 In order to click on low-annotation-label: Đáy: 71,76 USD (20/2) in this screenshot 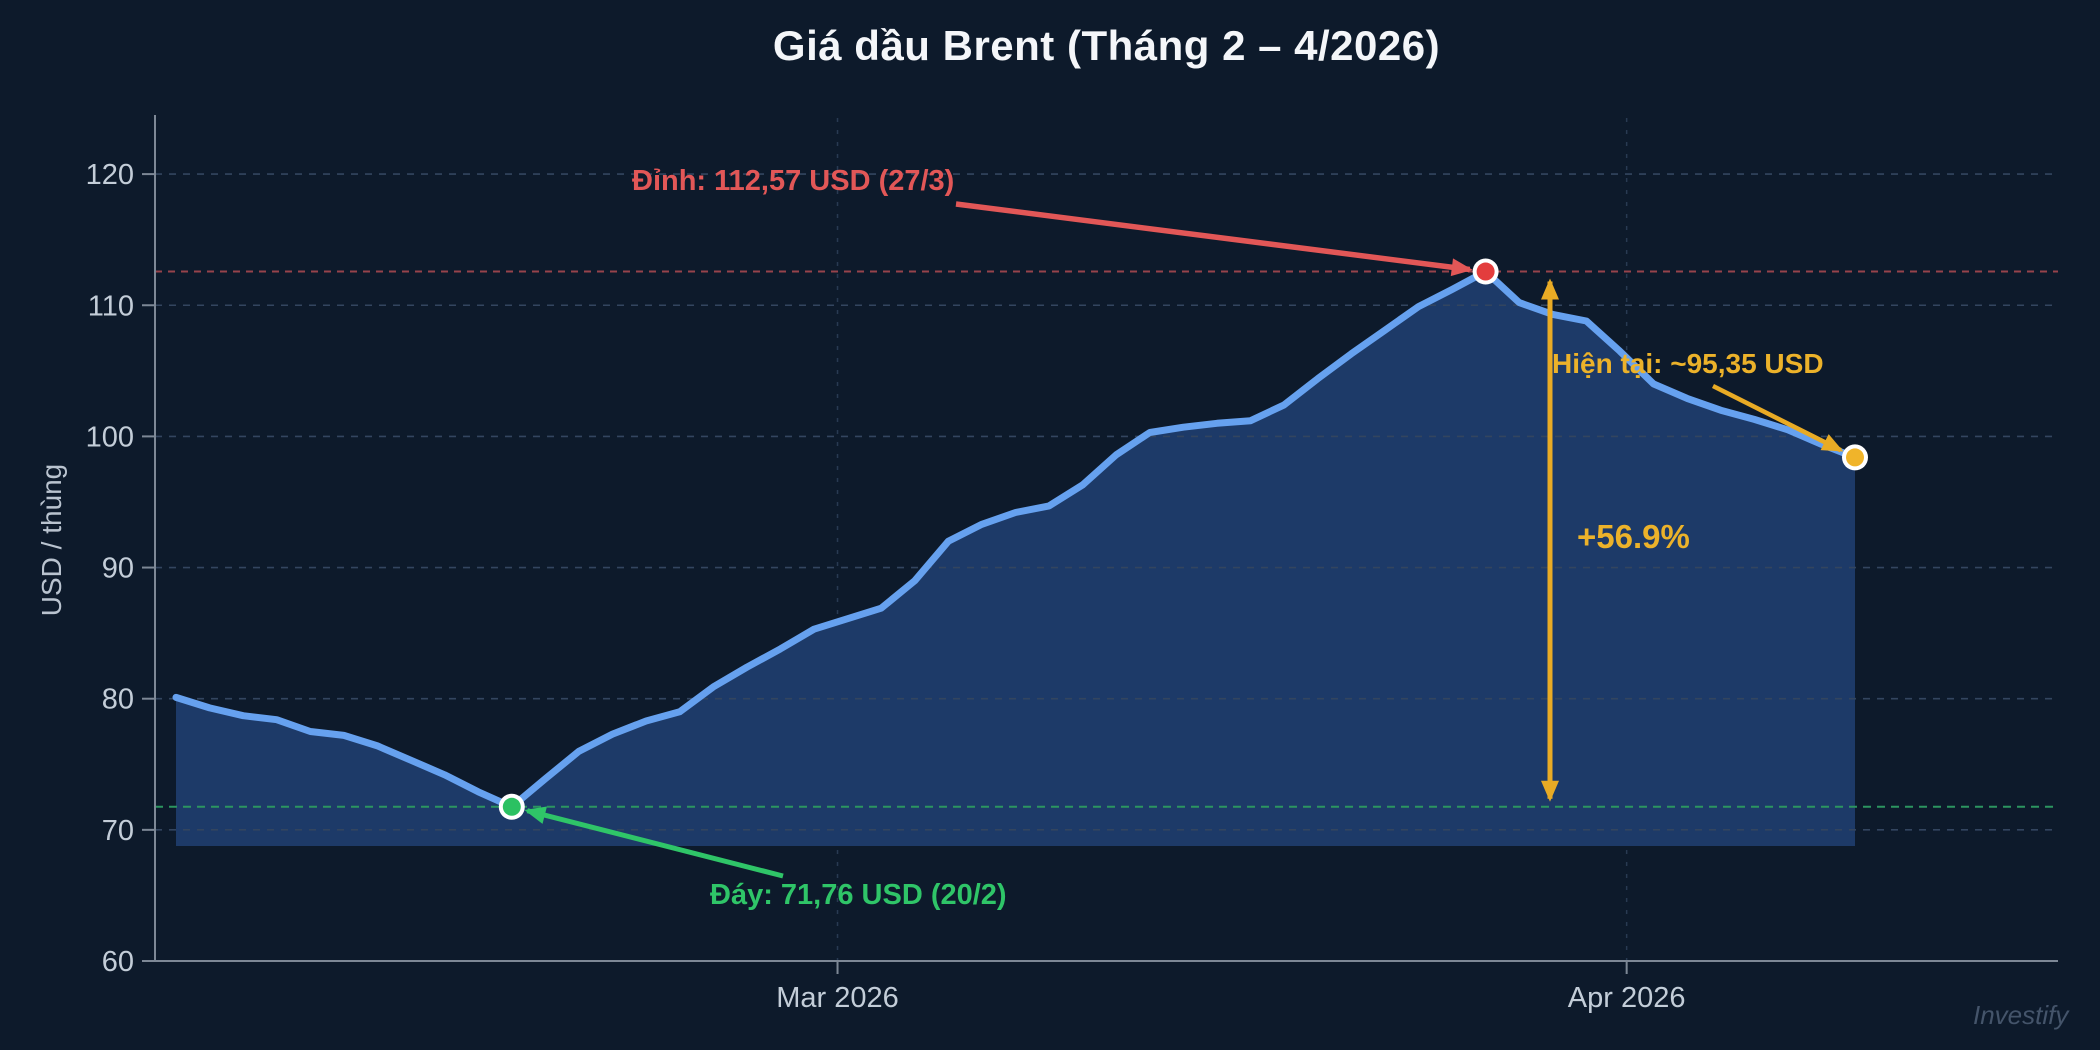, I will do `click(858, 895)`.